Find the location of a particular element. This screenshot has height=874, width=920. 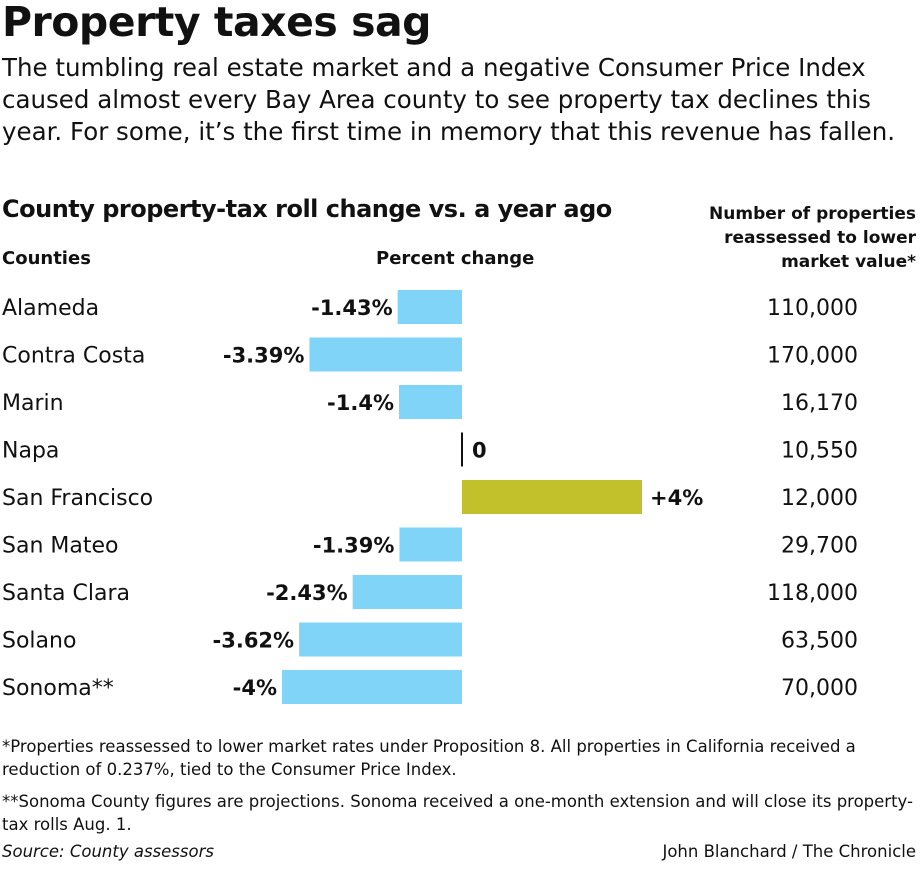

value-label-san-mateo: -1.39% is located at coordinates (354, 546).